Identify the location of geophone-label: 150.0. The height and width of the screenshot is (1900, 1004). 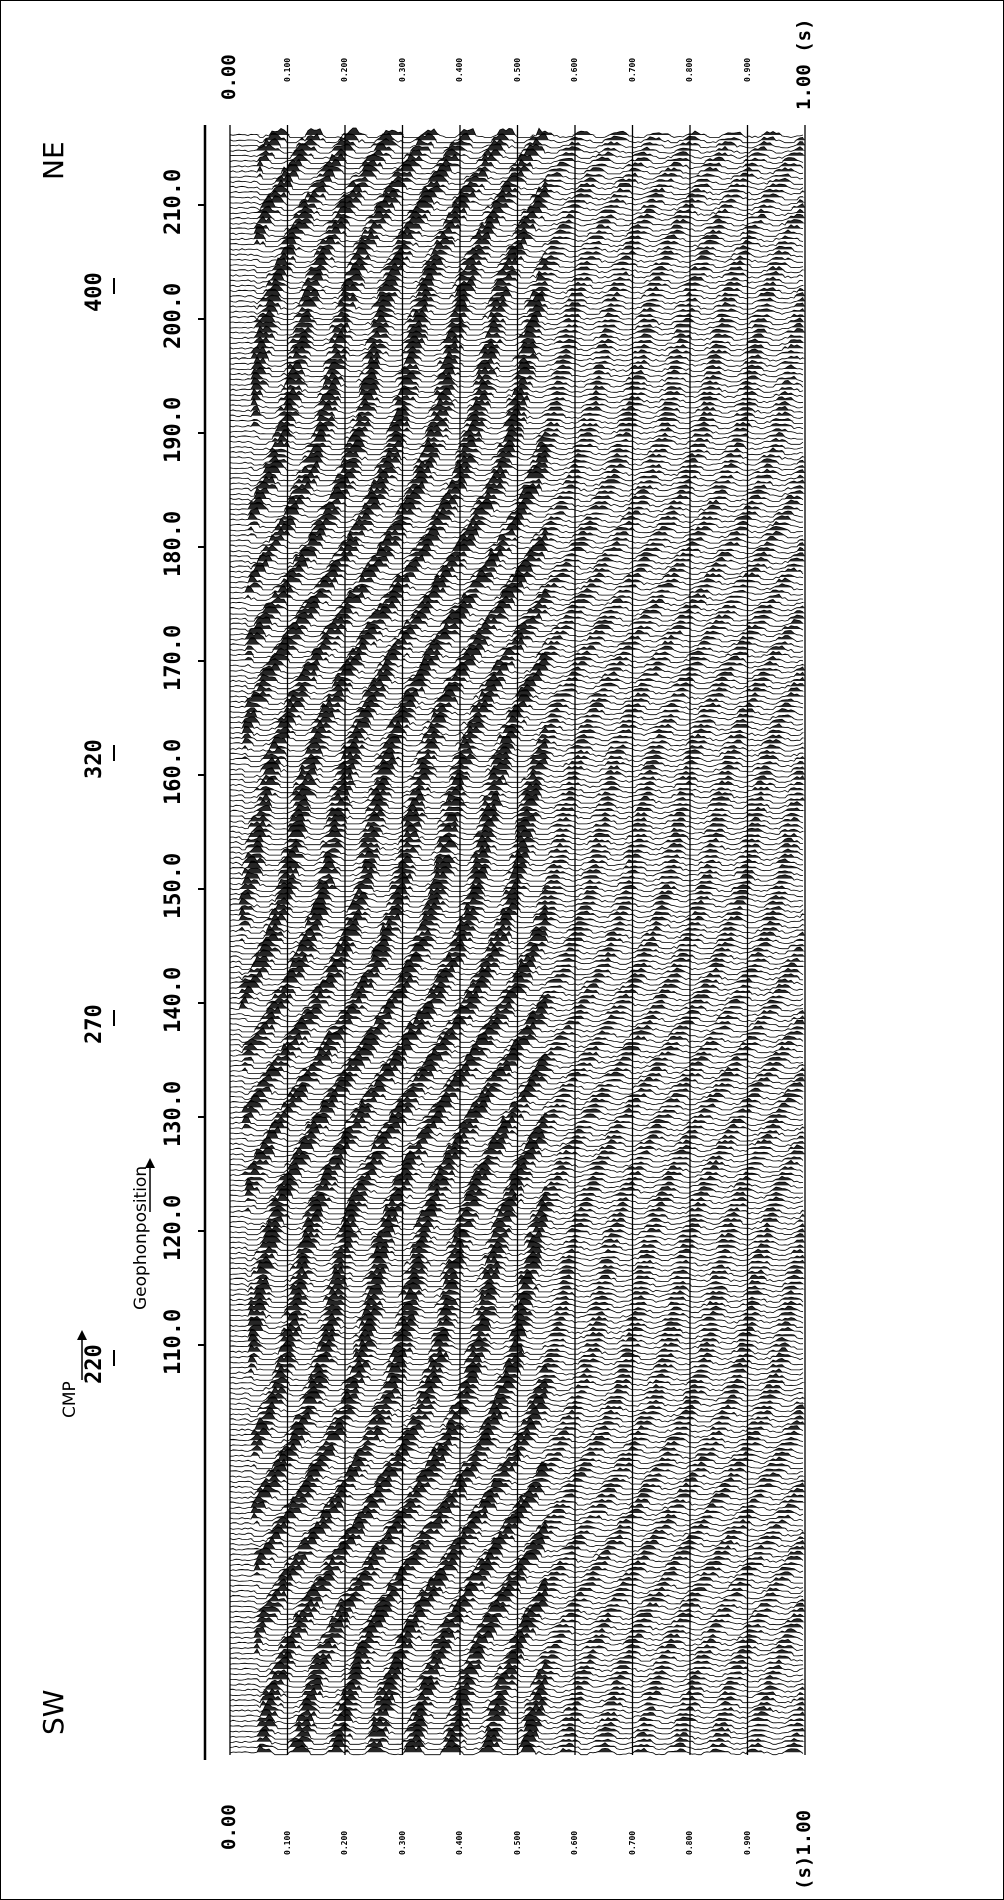
(173, 885).